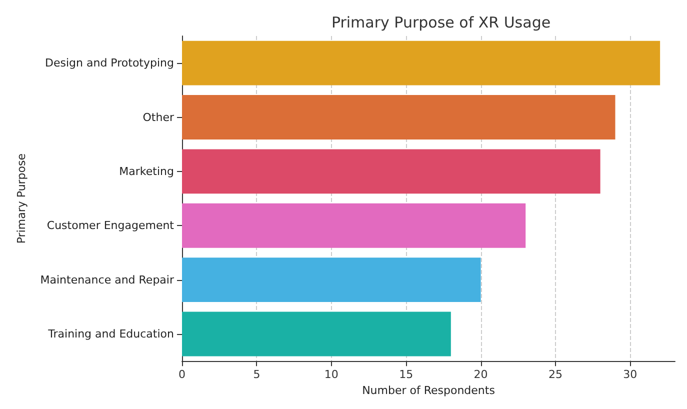 This screenshot has height=409, width=687. What do you see at coordinates (256, 375) in the screenshot?
I see `x-tick-label: 5` at bounding box center [256, 375].